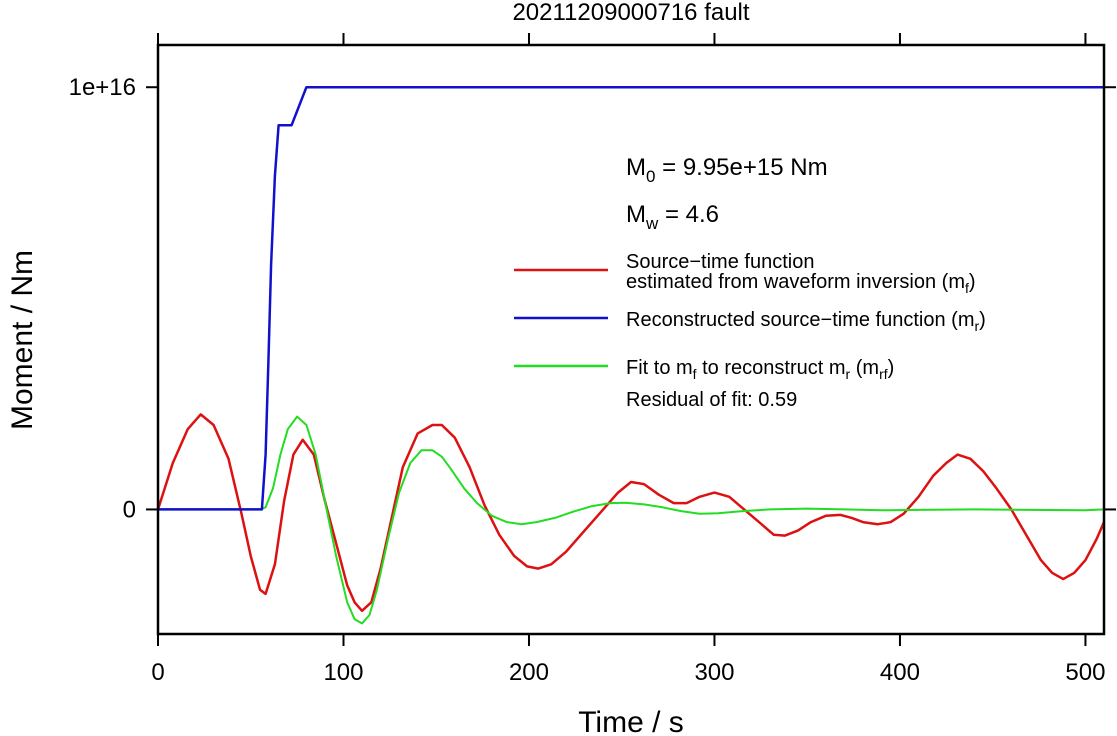  Describe the element at coordinates (714, 672) in the screenshot. I see `x-tick-label: 300` at that location.